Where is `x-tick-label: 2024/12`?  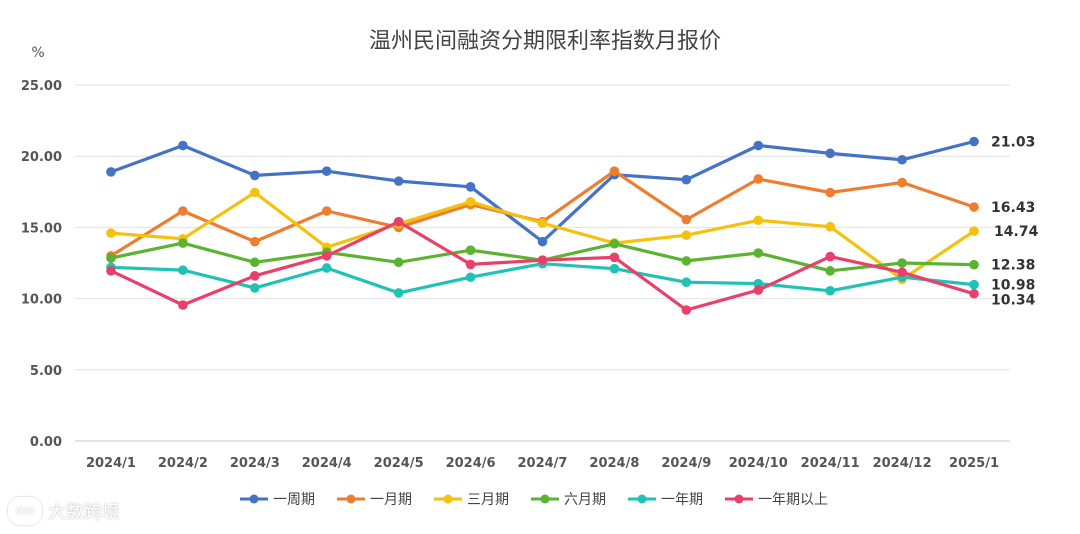 x-tick-label: 2024/12 is located at coordinates (902, 463).